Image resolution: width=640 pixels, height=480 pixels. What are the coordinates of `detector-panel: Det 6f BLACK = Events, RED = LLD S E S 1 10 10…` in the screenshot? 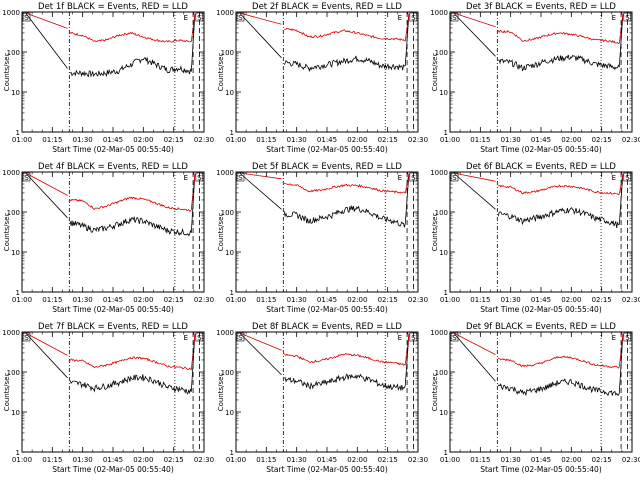 It's located at (535, 238).